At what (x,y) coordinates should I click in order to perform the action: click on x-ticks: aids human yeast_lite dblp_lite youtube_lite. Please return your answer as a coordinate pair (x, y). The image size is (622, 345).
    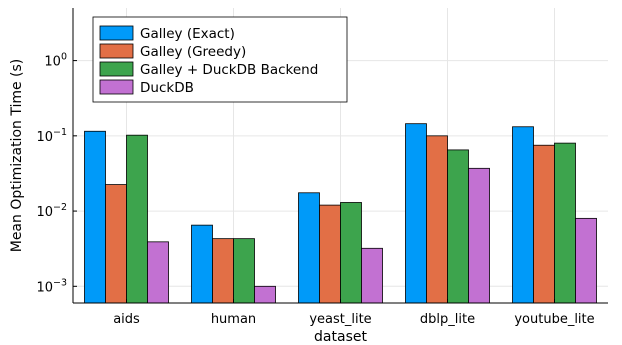
    Looking at the image, I should click on (354, 313).